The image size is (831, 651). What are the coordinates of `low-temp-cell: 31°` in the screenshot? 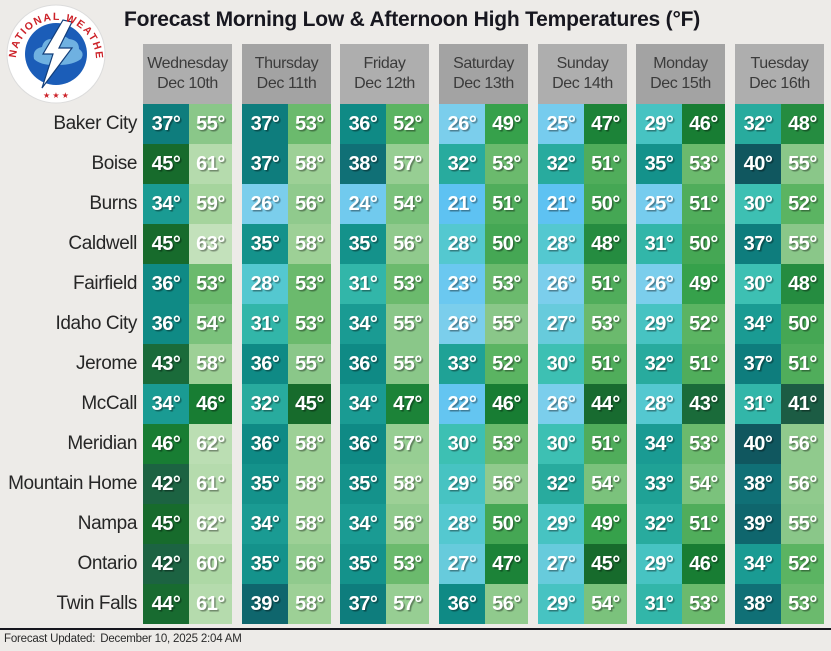 It's located at (659, 604).